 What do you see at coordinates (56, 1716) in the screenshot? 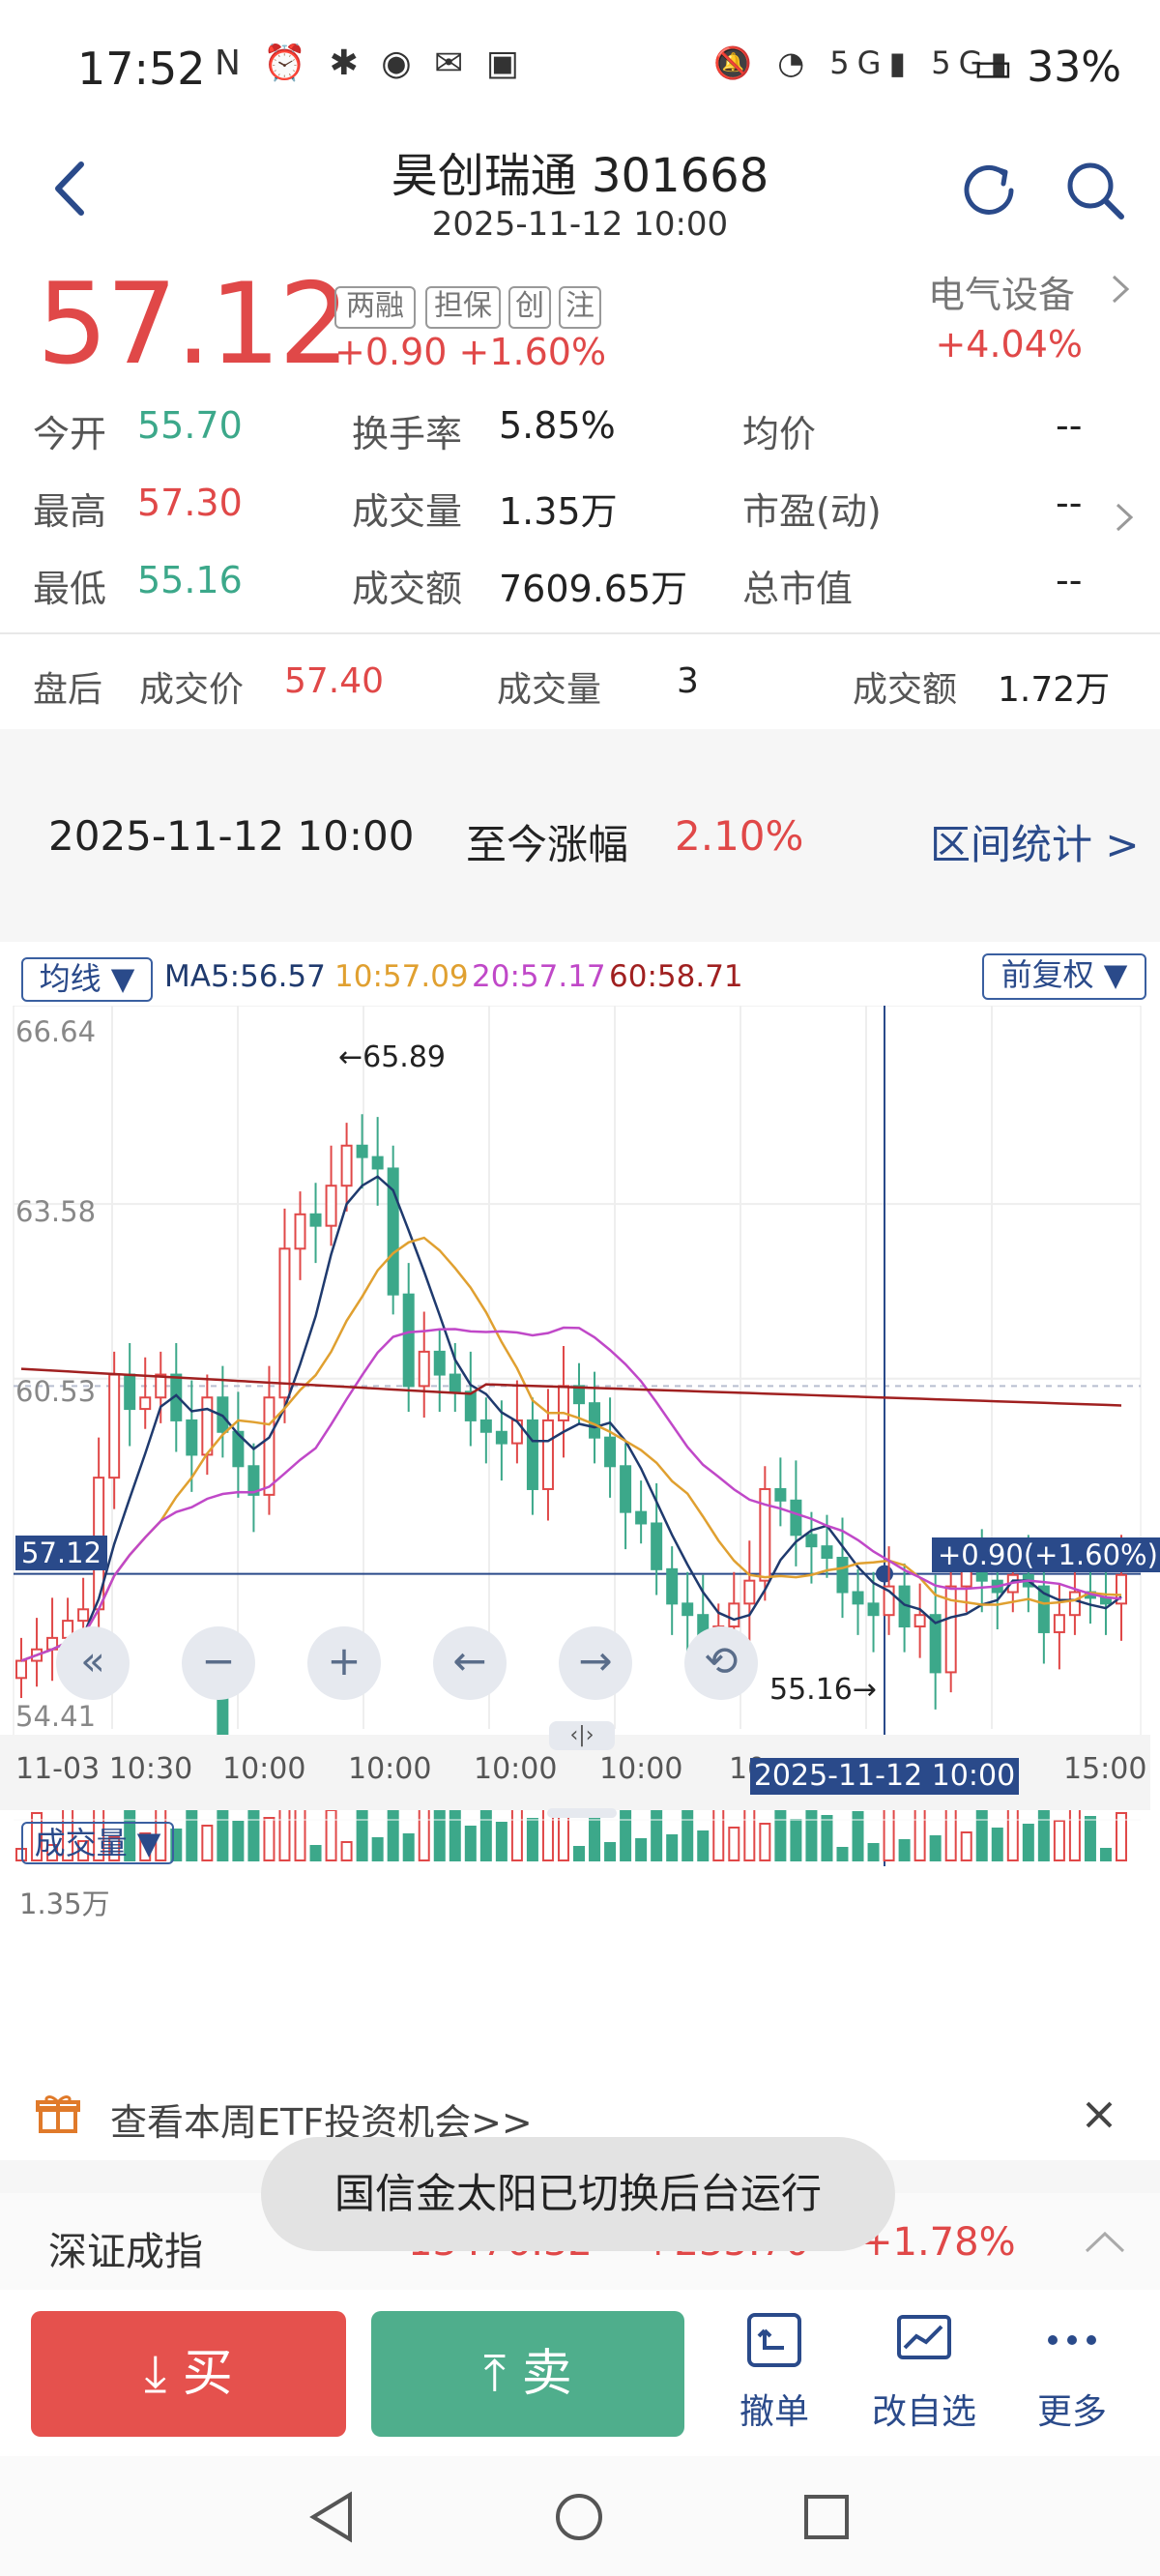
I see `y-label-bottom: 54.41` at bounding box center [56, 1716].